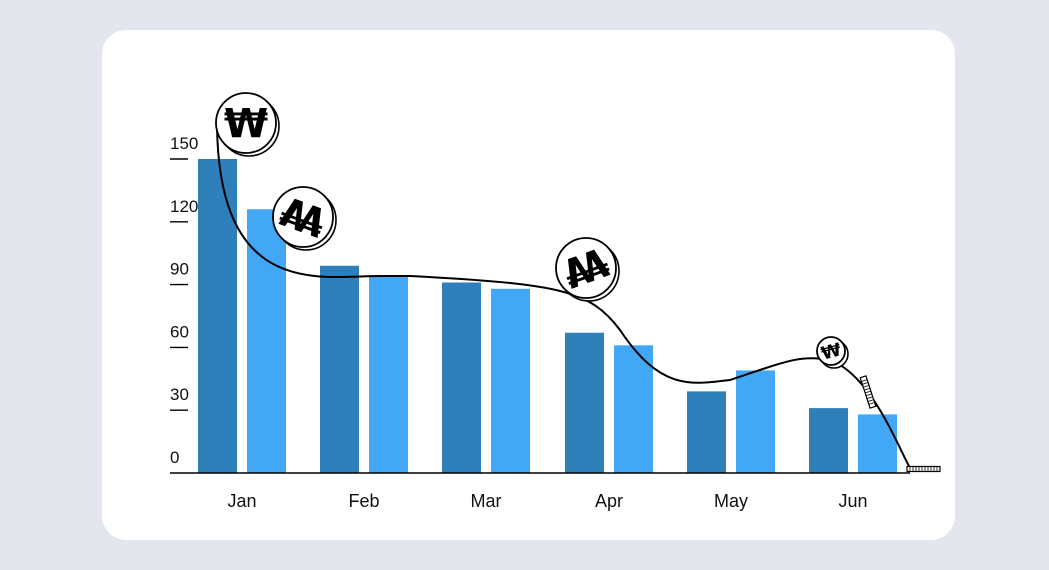 This screenshot has height=570, width=1049. Describe the element at coordinates (179, 394) in the screenshot. I see `y-tick-label: 30` at that location.